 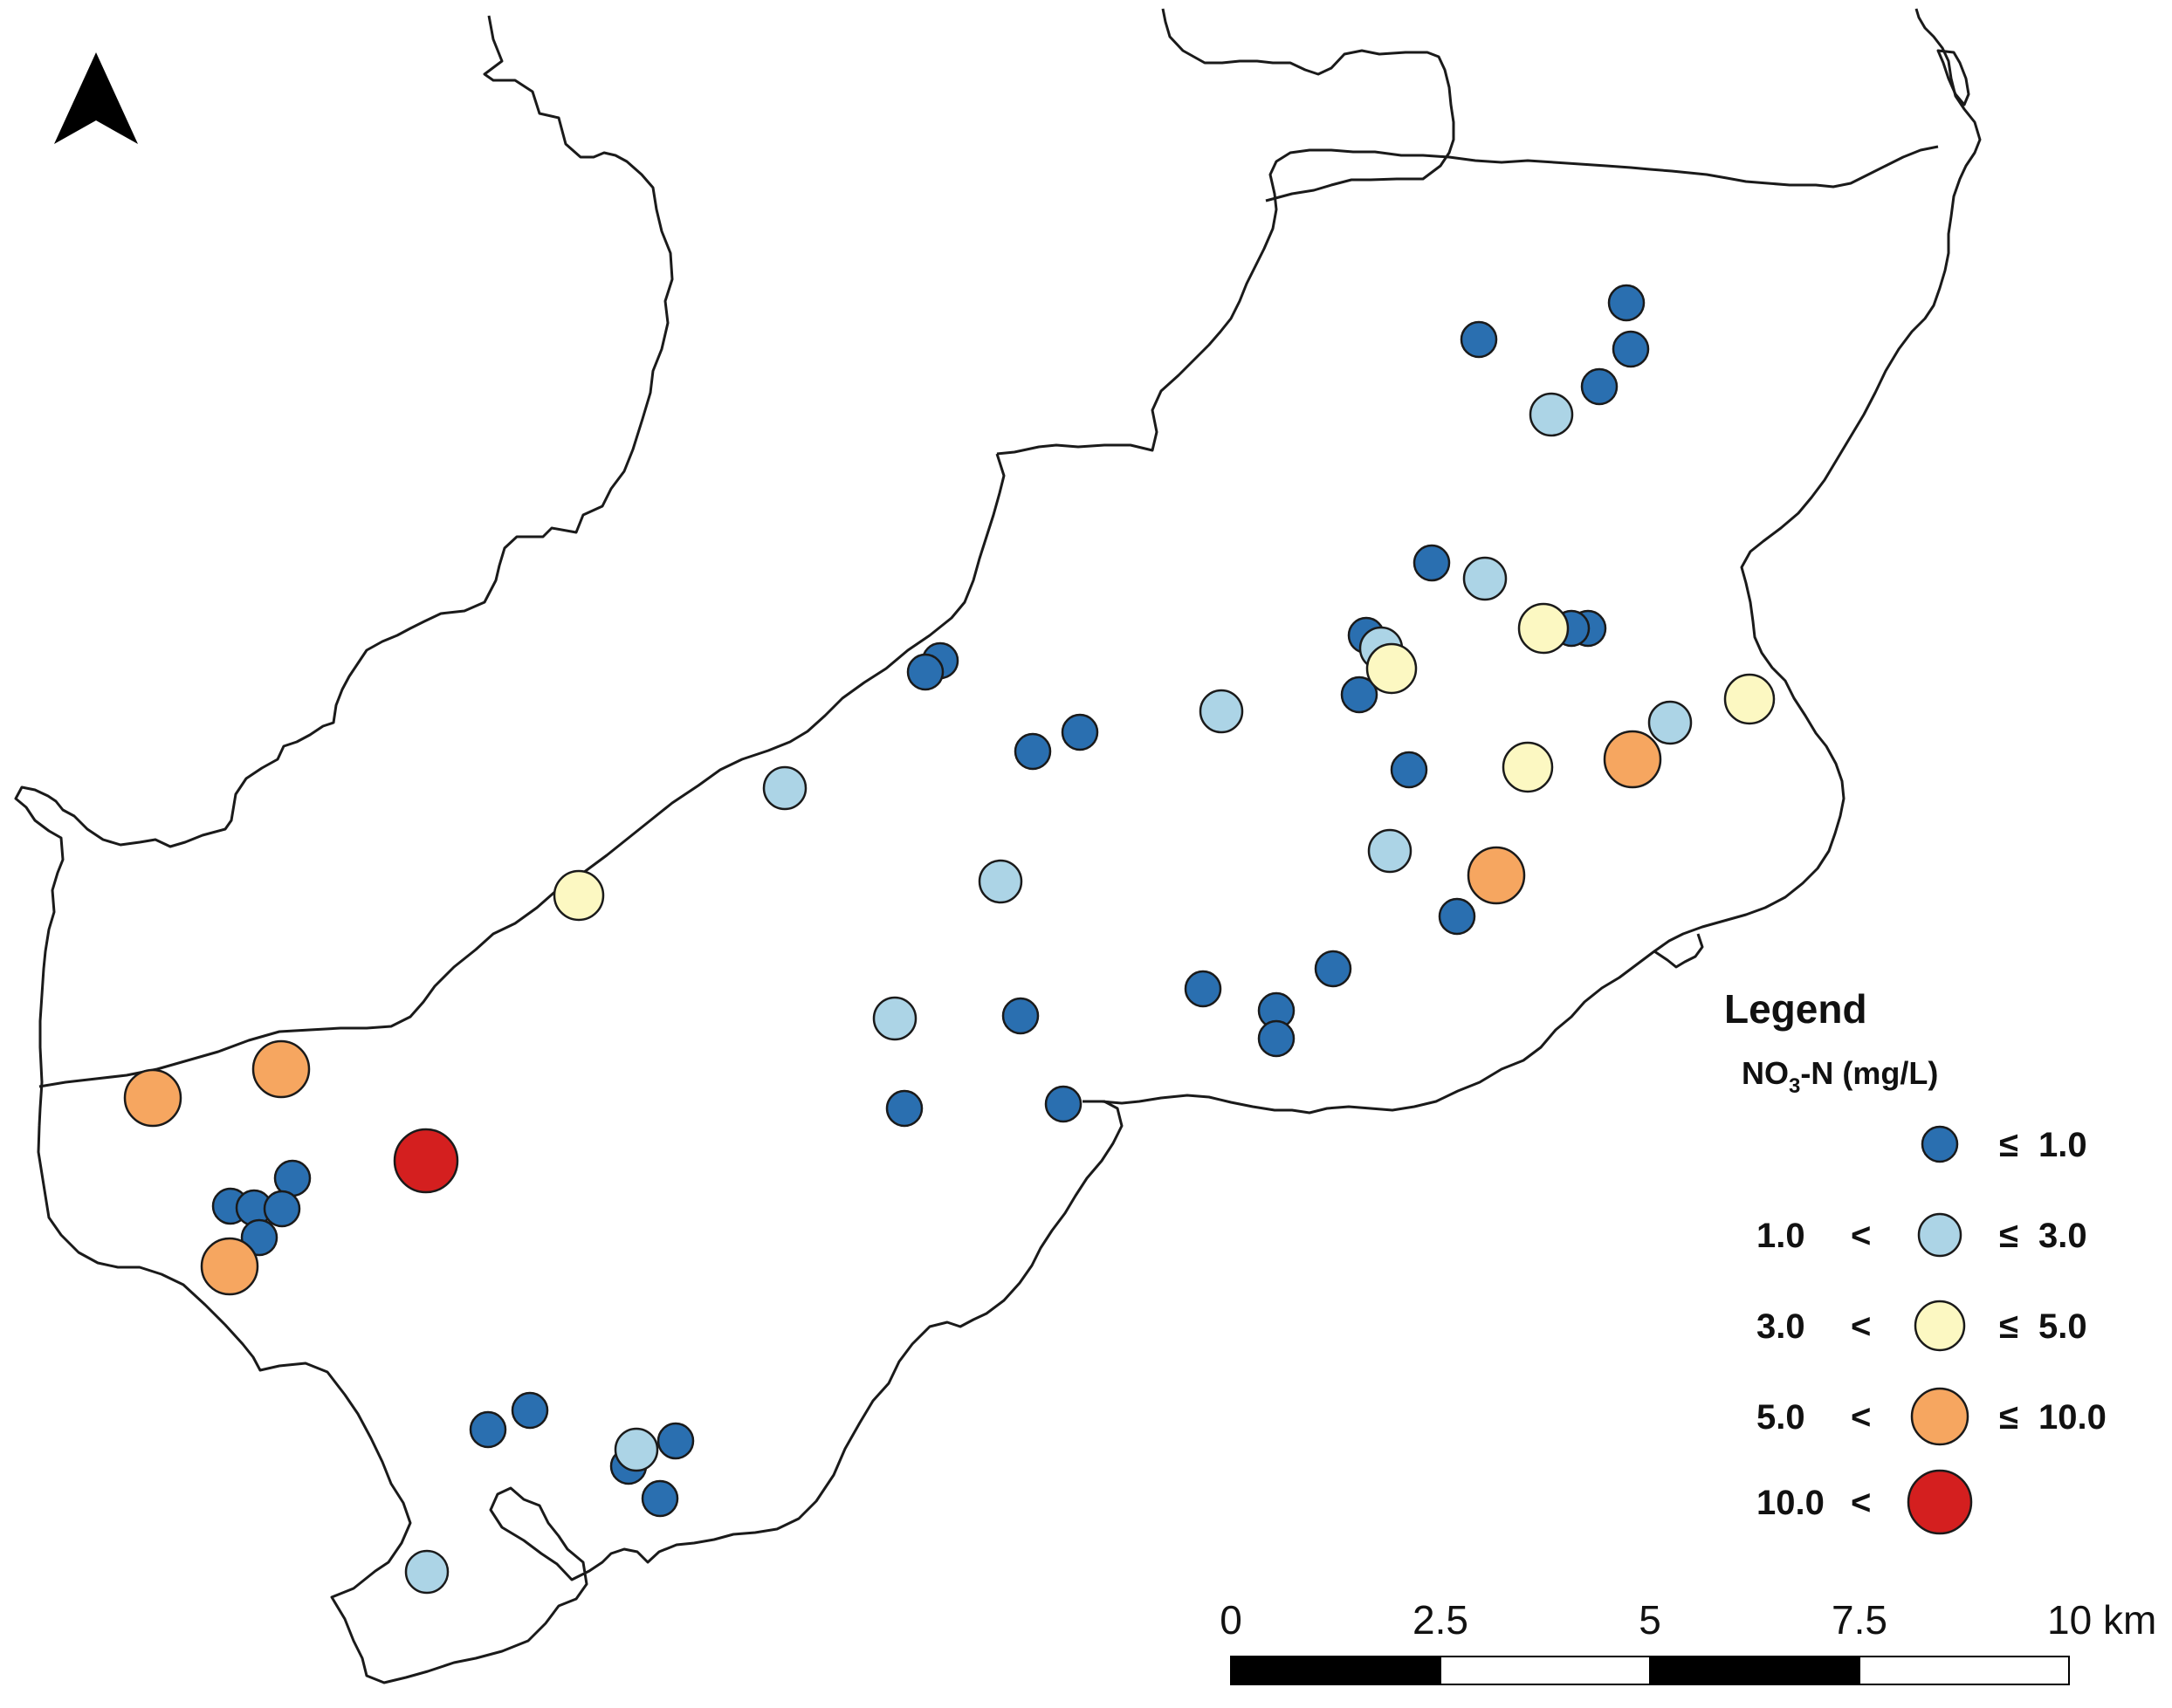 I want to click on legend-le-1: ≤, so click(x=2008, y=1145).